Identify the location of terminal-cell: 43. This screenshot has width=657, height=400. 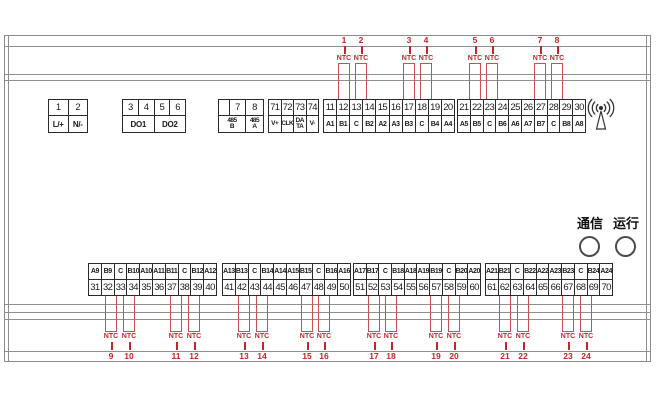
(254, 287).